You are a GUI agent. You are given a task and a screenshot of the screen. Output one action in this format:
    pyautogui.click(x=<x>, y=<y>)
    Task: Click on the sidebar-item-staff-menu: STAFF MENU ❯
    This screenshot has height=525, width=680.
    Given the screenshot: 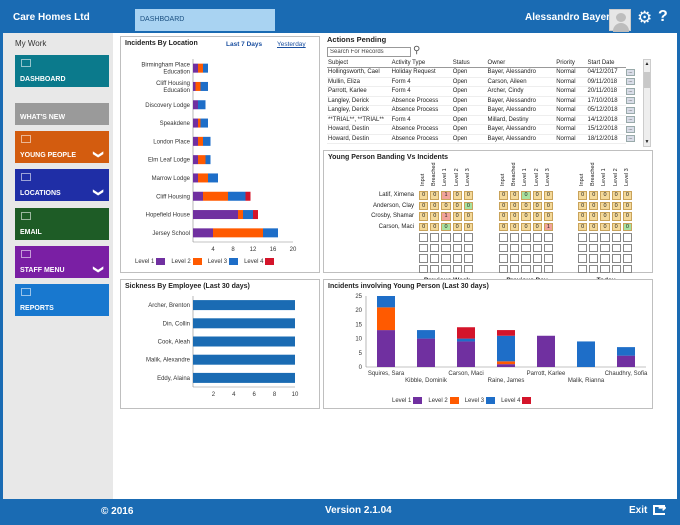 What is the action you would take?
    pyautogui.click(x=62, y=262)
    